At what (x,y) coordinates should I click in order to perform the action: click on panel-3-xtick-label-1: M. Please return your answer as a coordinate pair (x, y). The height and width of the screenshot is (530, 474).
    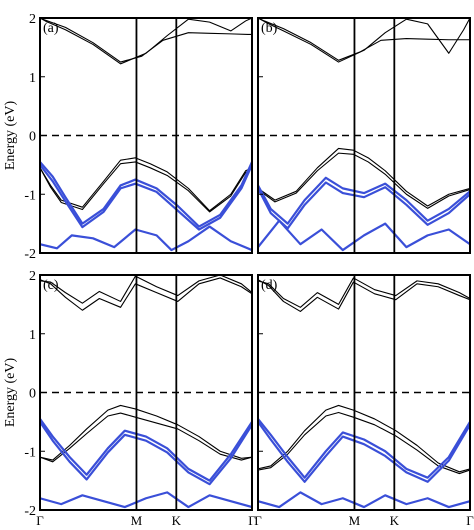
    Looking at the image, I should click on (355, 520).